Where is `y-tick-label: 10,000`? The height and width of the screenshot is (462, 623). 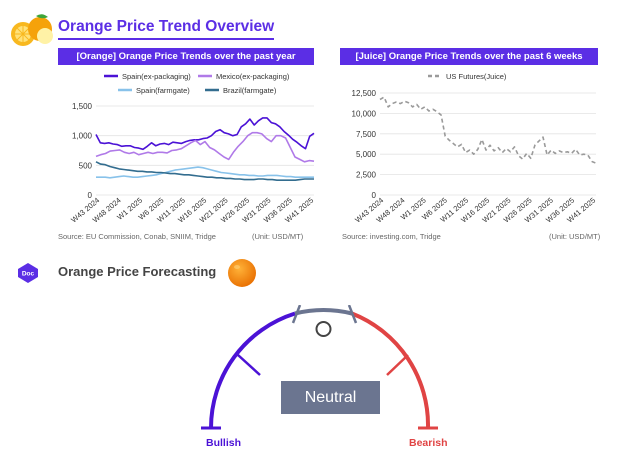 y-tick-label: 10,000 is located at coordinates (364, 113).